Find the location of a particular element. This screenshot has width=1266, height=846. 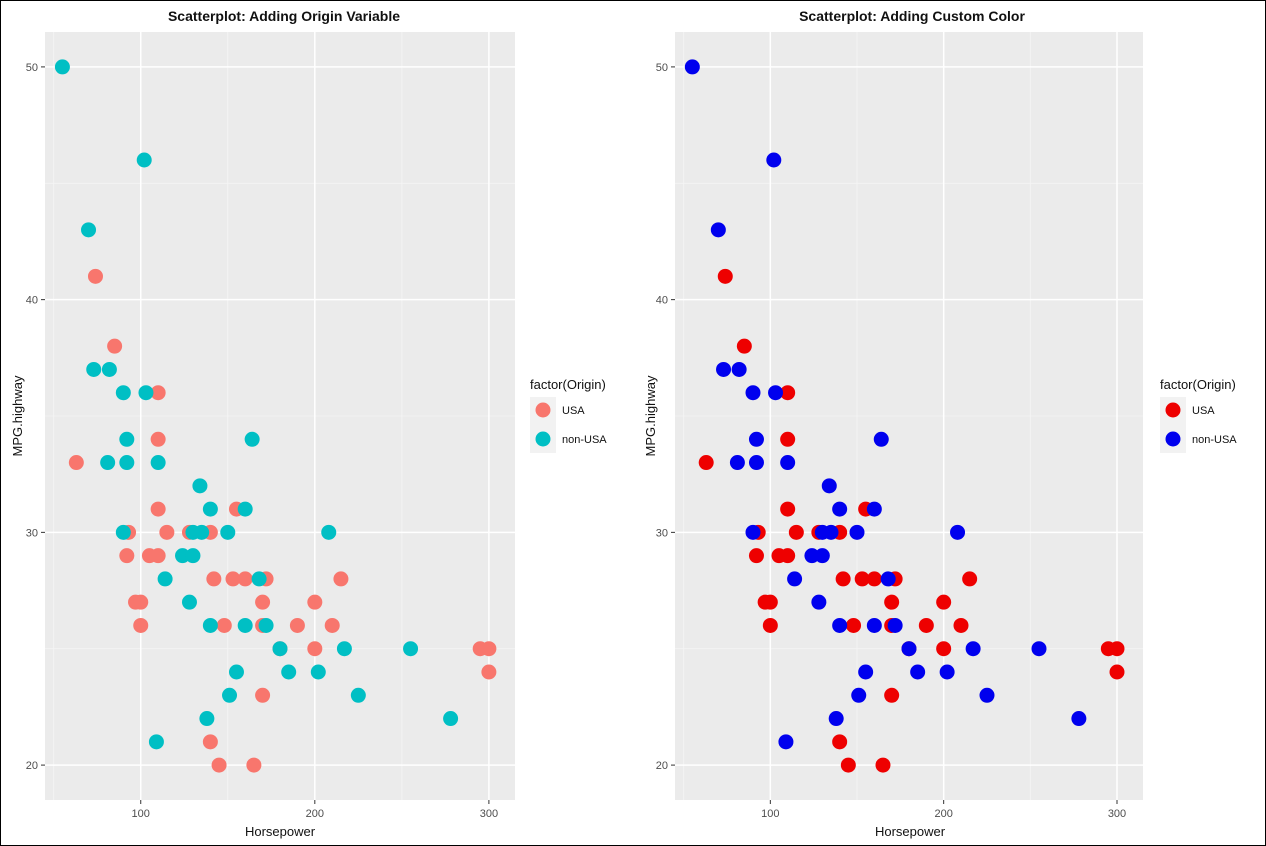

chart-title: Scatterplot: Adding Origin Variable is located at coordinates (284, 16).